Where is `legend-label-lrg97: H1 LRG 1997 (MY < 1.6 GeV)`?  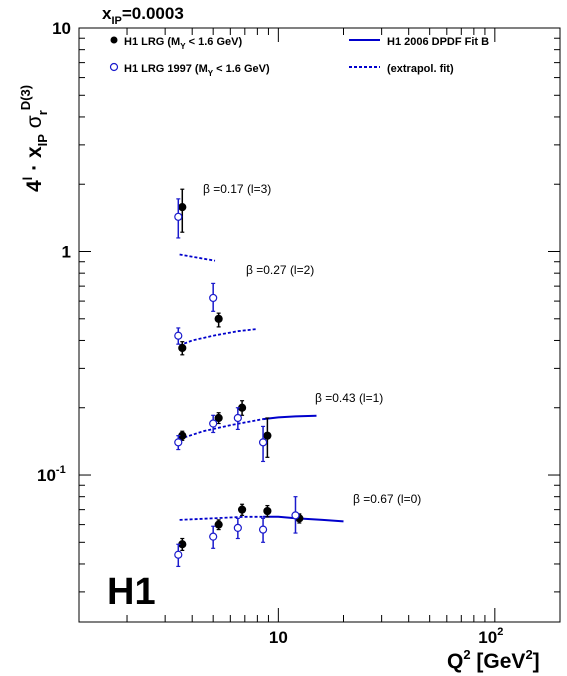 legend-label-lrg97: H1 LRG 1997 (MY < 1.6 GeV) is located at coordinates (197, 70).